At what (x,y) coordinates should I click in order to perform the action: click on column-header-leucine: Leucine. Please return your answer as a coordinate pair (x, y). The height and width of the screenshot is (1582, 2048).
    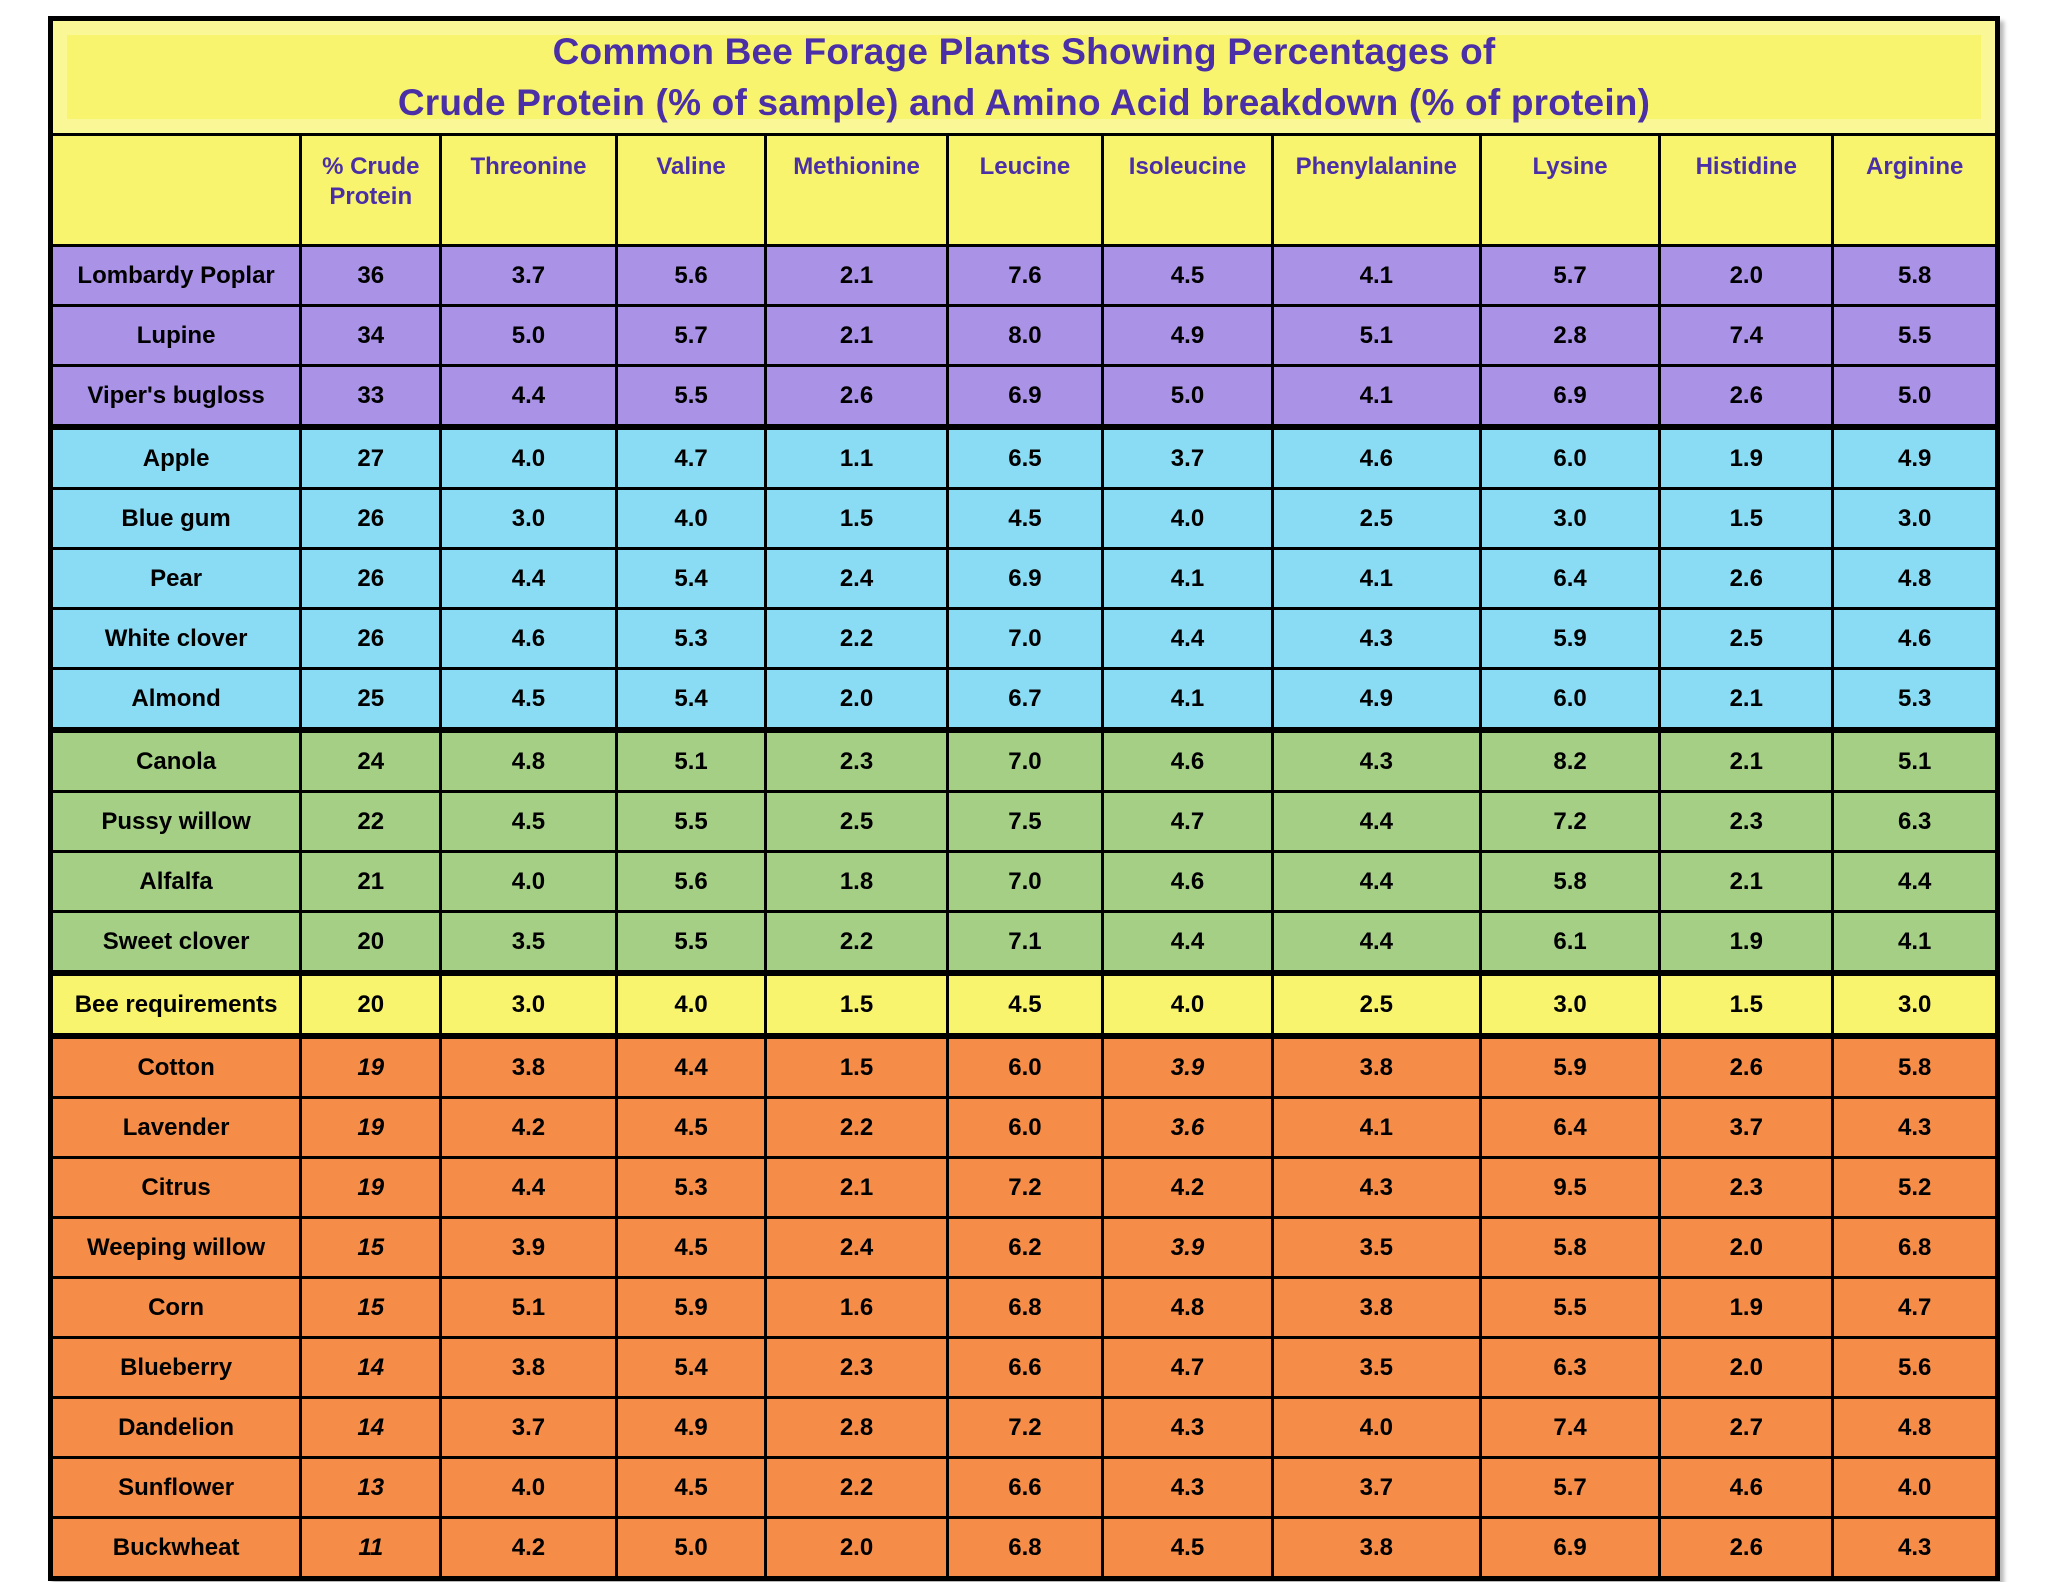
    Looking at the image, I should click on (1025, 190).